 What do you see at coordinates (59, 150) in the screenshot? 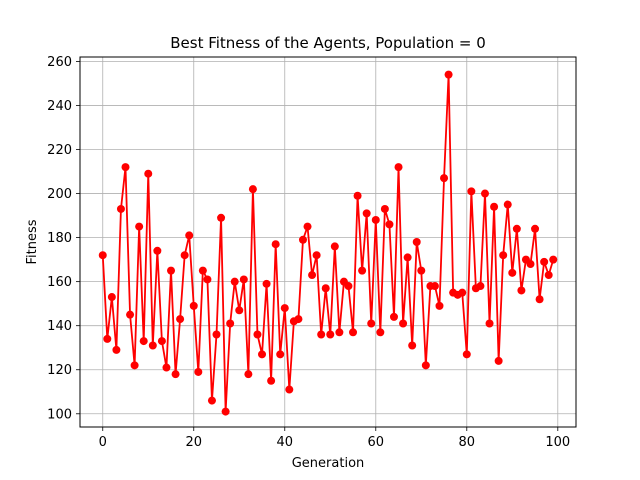
I see `y-tick-label: 220` at bounding box center [59, 150].